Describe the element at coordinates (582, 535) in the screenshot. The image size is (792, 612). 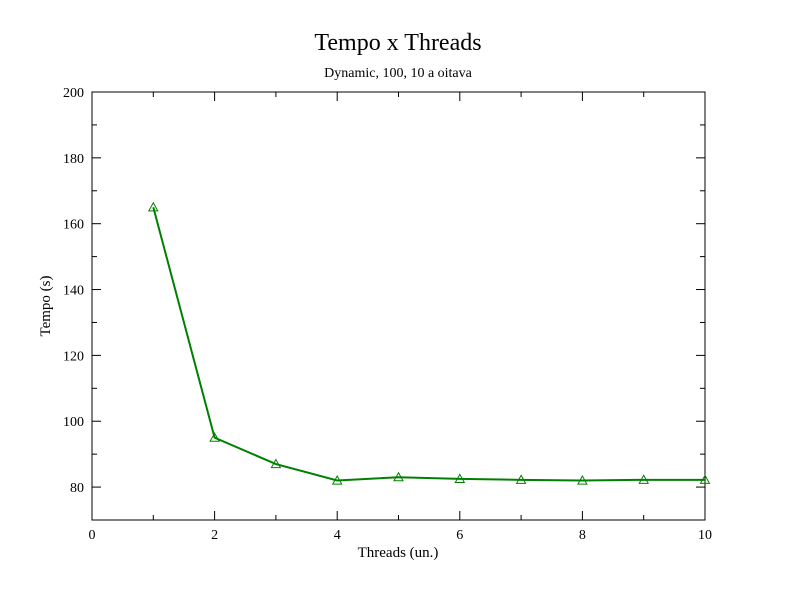
I see `x-tick-label: 8` at that location.